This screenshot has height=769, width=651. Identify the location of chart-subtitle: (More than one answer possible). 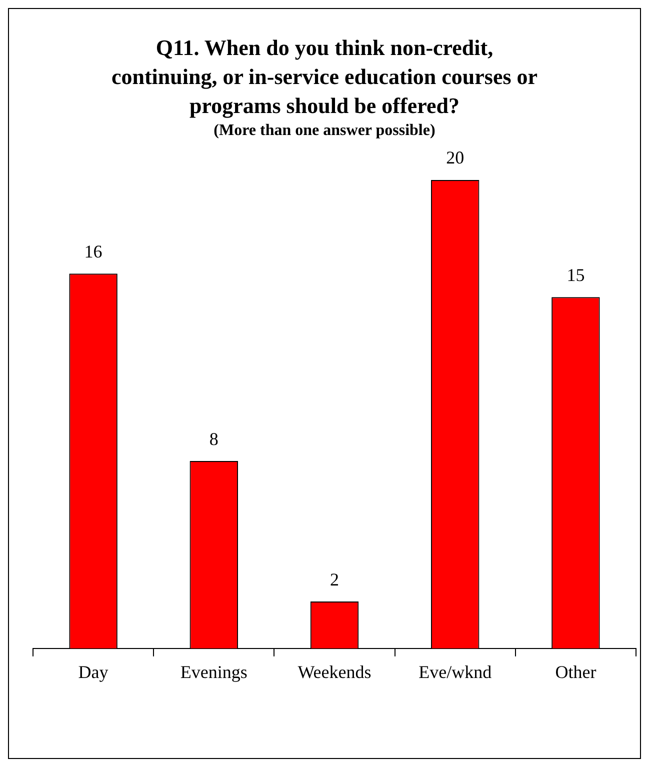
(324, 131).